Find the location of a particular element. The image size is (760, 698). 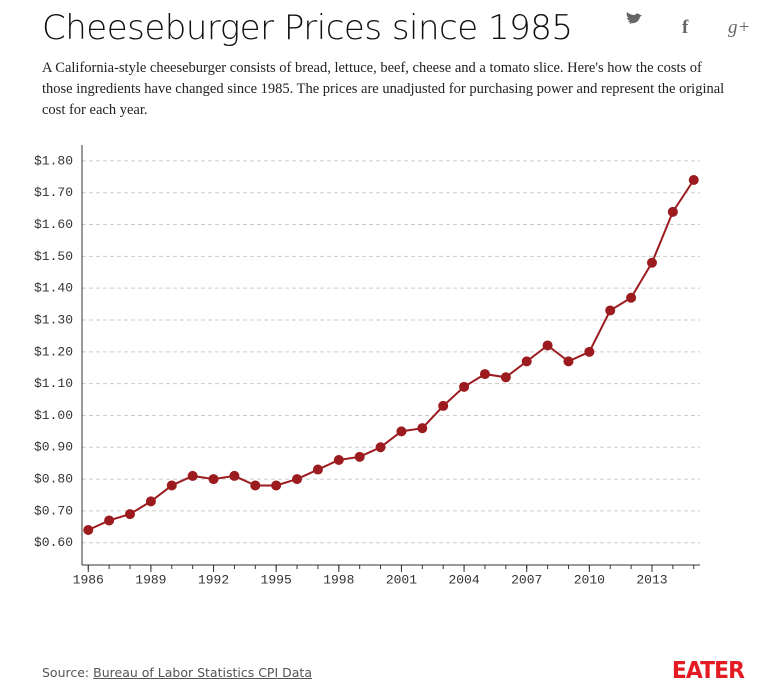

source-label: Source: is located at coordinates (66, 672).